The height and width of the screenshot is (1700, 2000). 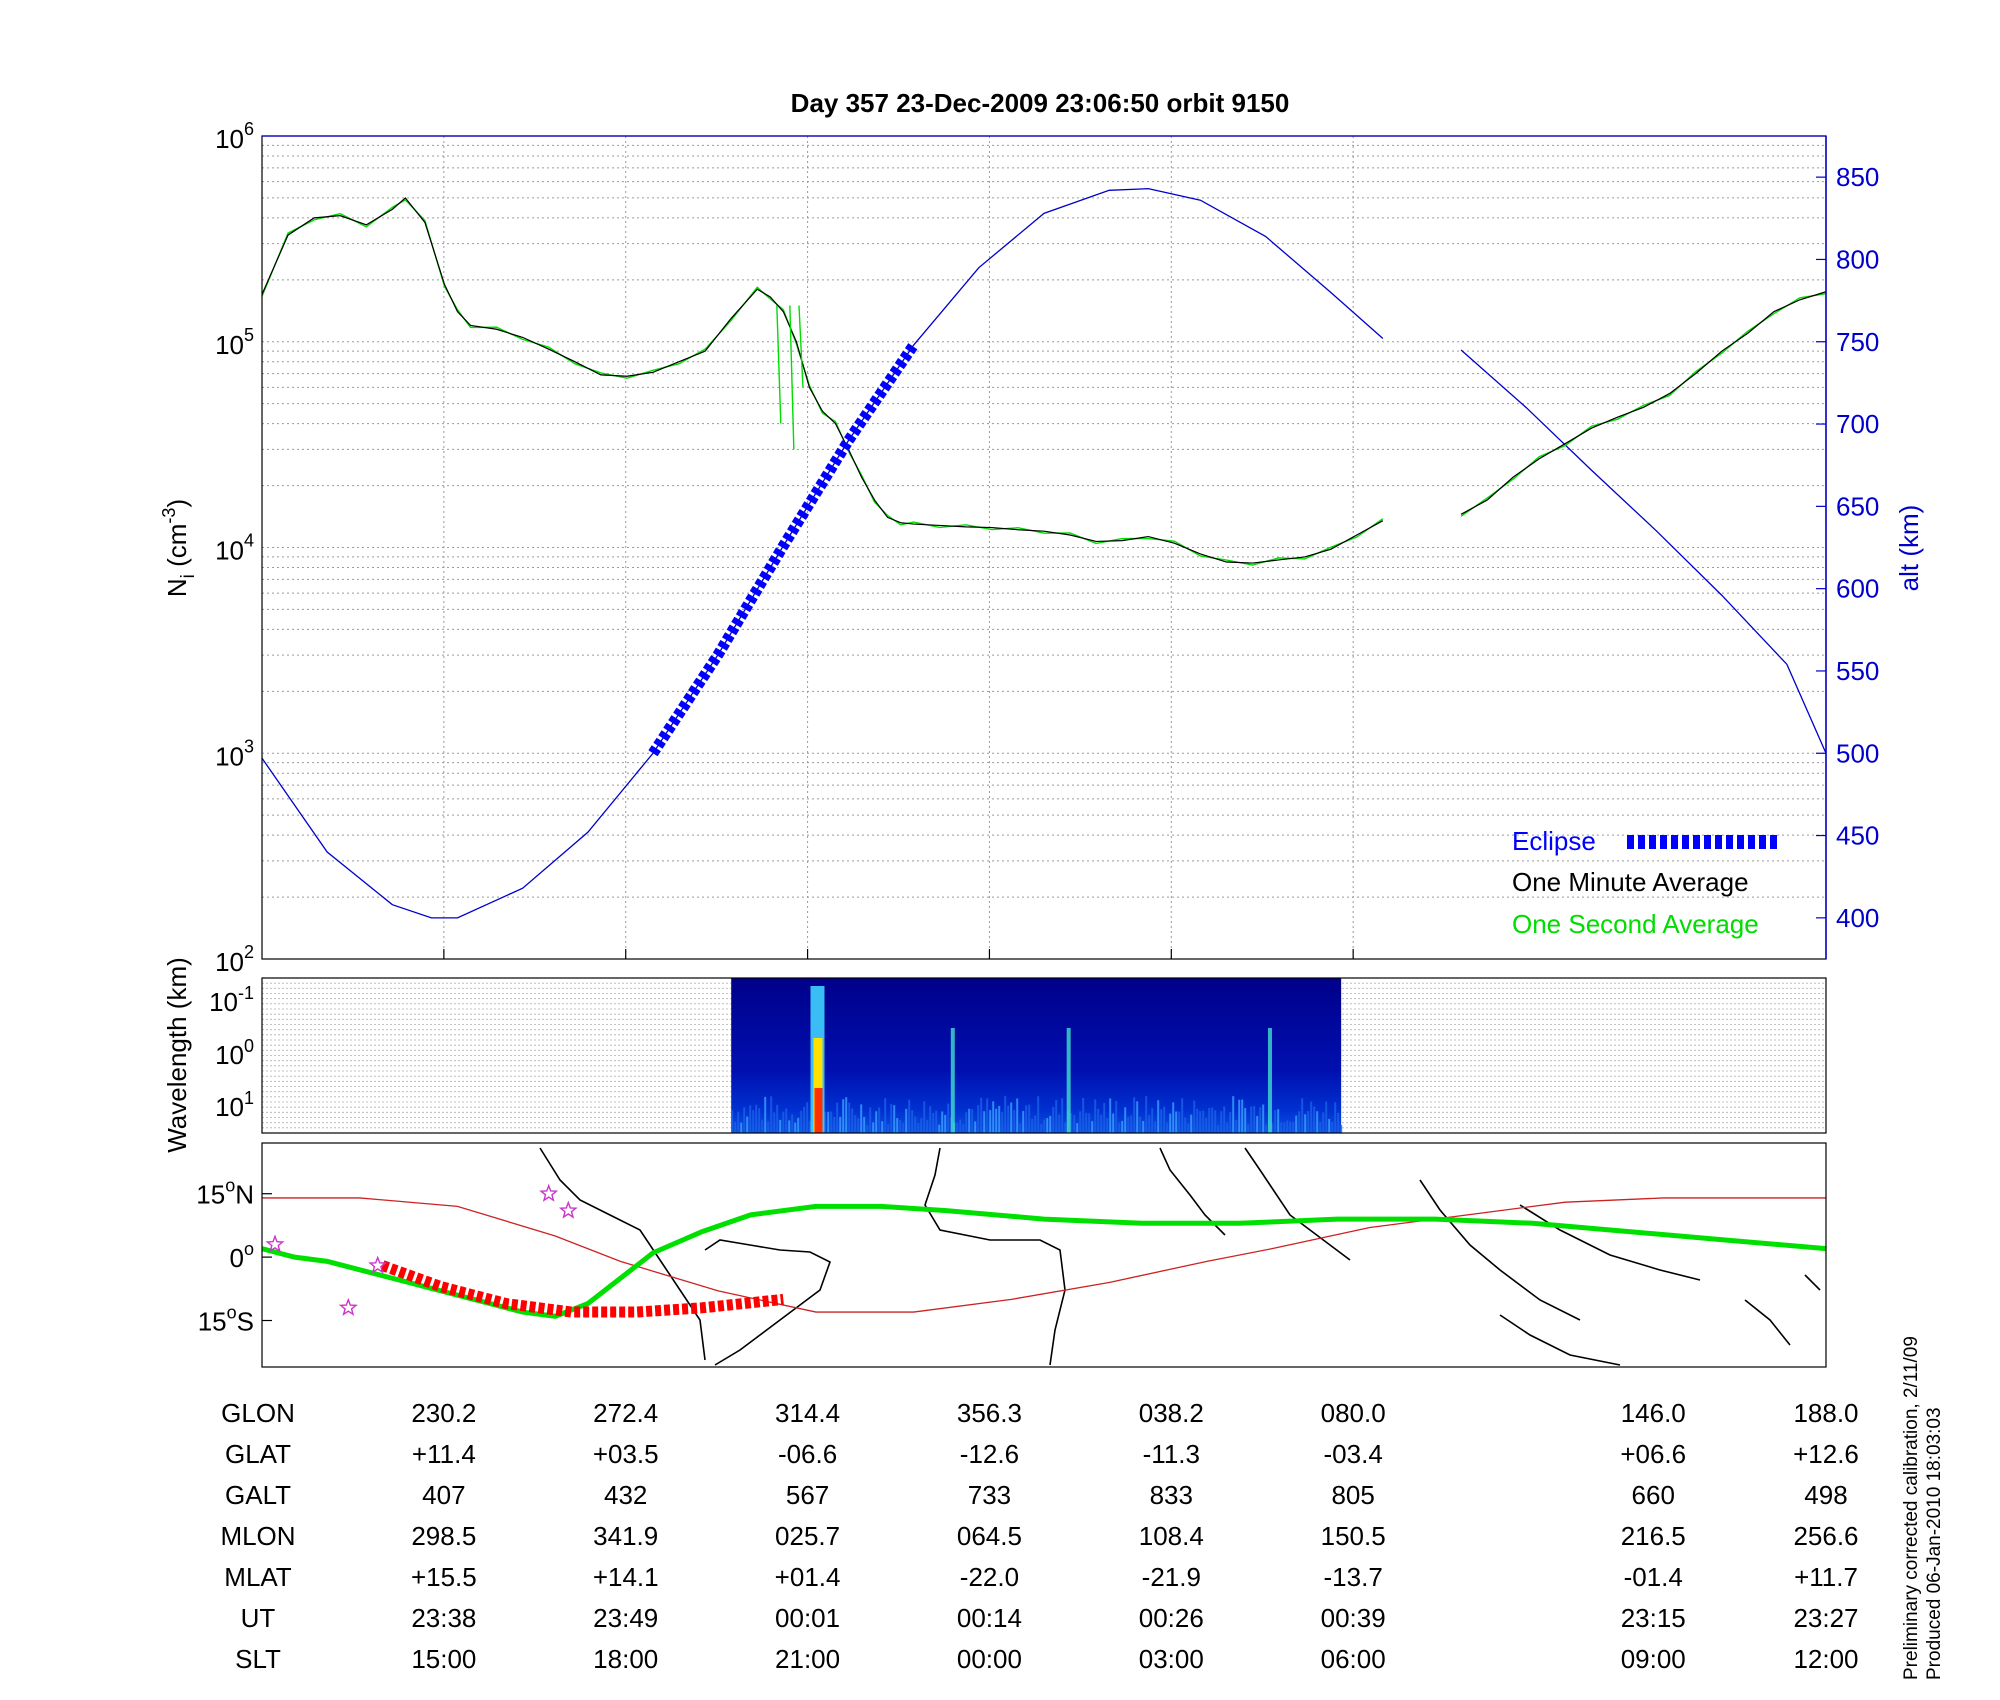 I want to click on table-cell: 064.5, so click(x=989, y=1536).